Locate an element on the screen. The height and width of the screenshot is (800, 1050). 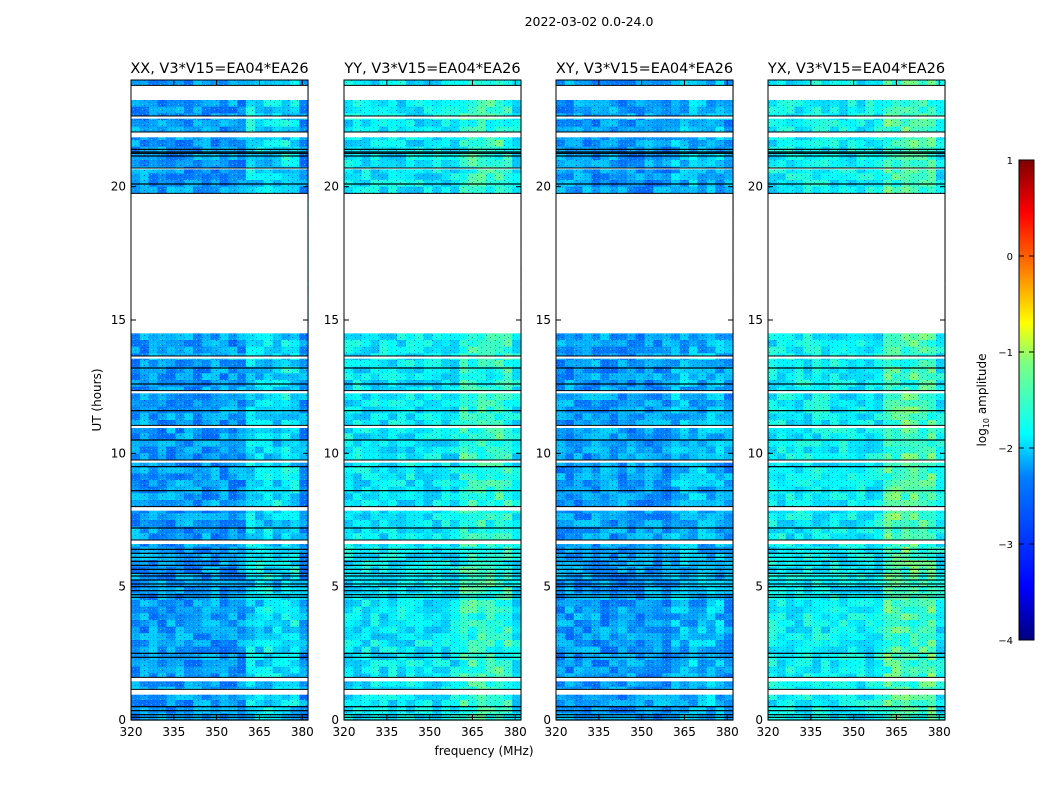
noise-texture is located at coordinates (432, 400).